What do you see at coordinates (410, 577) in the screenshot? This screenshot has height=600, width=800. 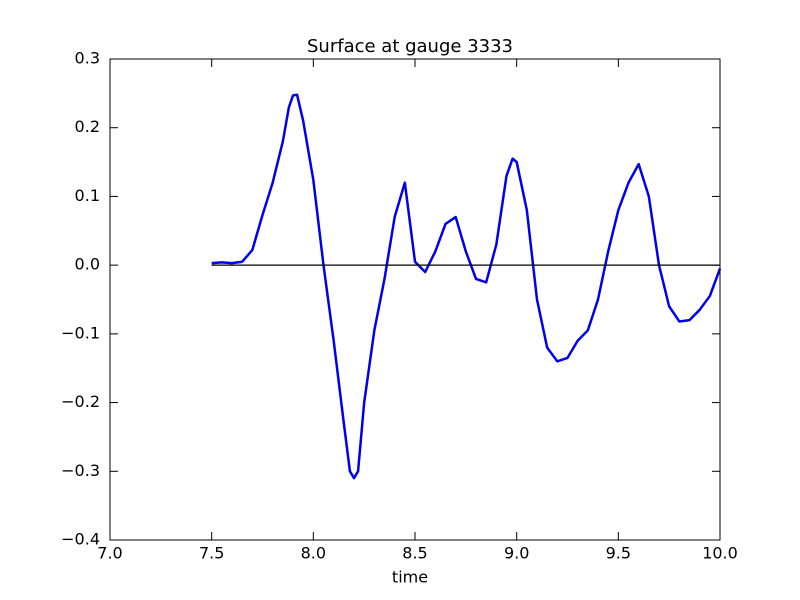 I see `x-axis-label: time` at bounding box center [410, 577].